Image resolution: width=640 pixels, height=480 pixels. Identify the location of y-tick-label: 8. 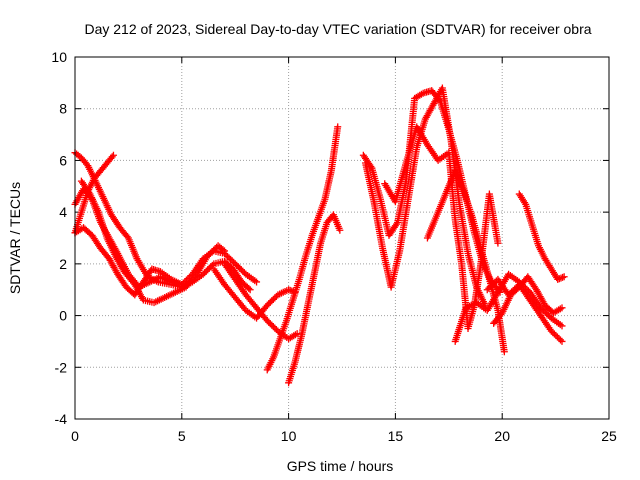
(63, 109).